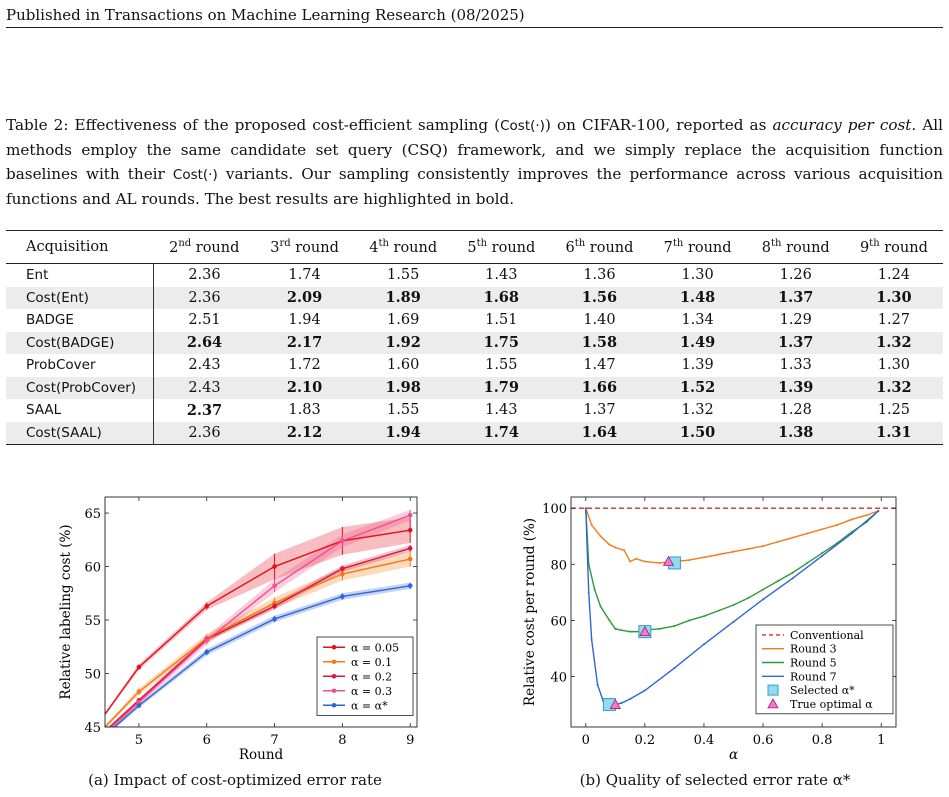  I want to click on y-tick-label: 65, so click(92, 514).